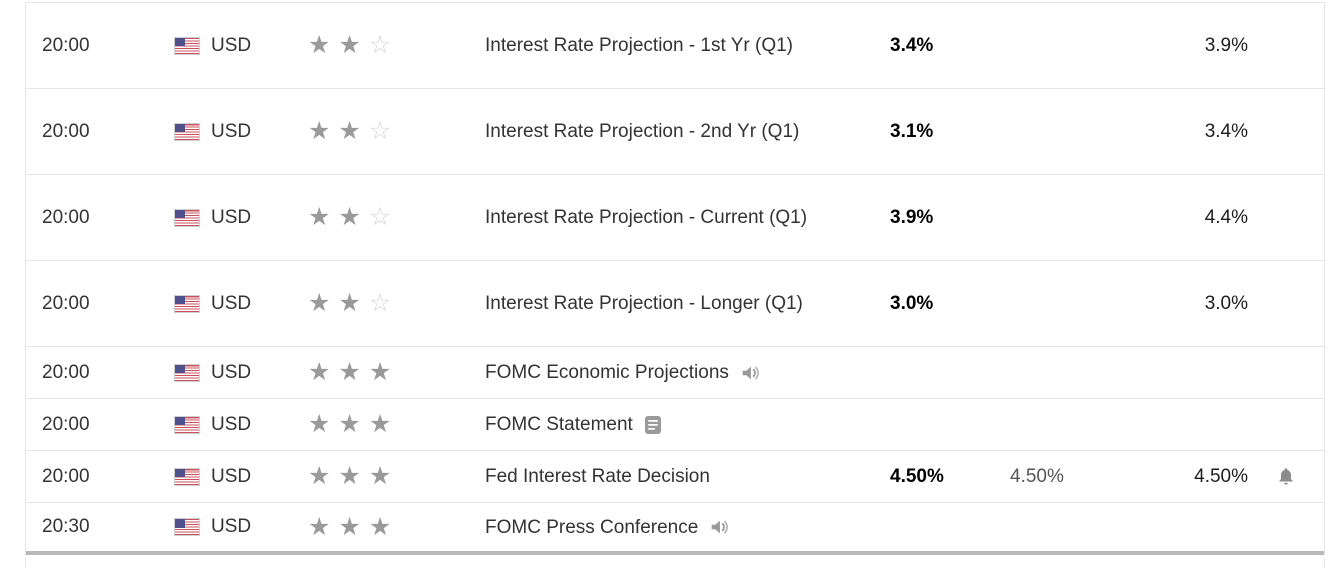 The width and height of the screenshot is (1342, 568). What do you see at coordinates (66, 526) in the screenshot?
I see `event-time: 20:30` at bounding box center [66, 526].